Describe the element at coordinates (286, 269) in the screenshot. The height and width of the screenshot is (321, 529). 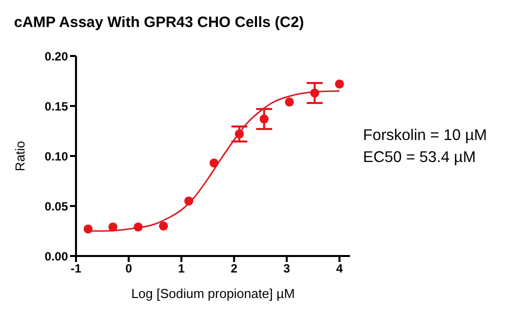
I see `x-tick-label: 3` at that location.